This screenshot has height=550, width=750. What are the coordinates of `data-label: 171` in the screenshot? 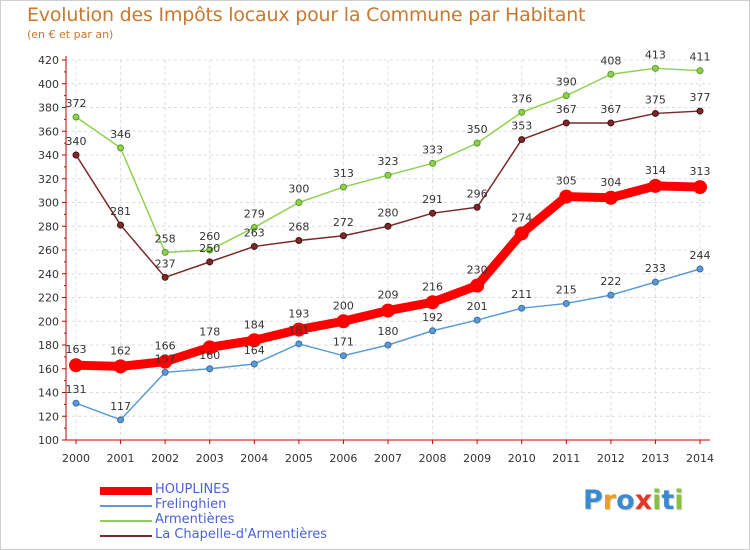 It's located at (343, 342).